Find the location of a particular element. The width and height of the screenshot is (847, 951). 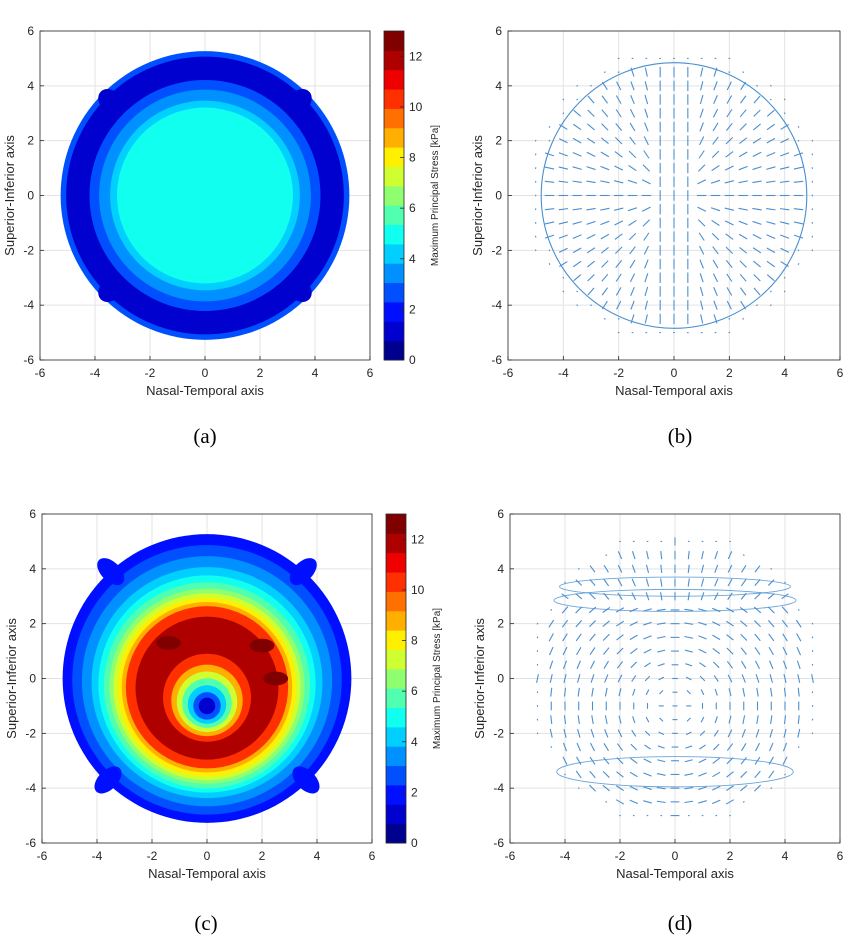

colorbar-tick-label: 6 is located at coordinates (414, 691).